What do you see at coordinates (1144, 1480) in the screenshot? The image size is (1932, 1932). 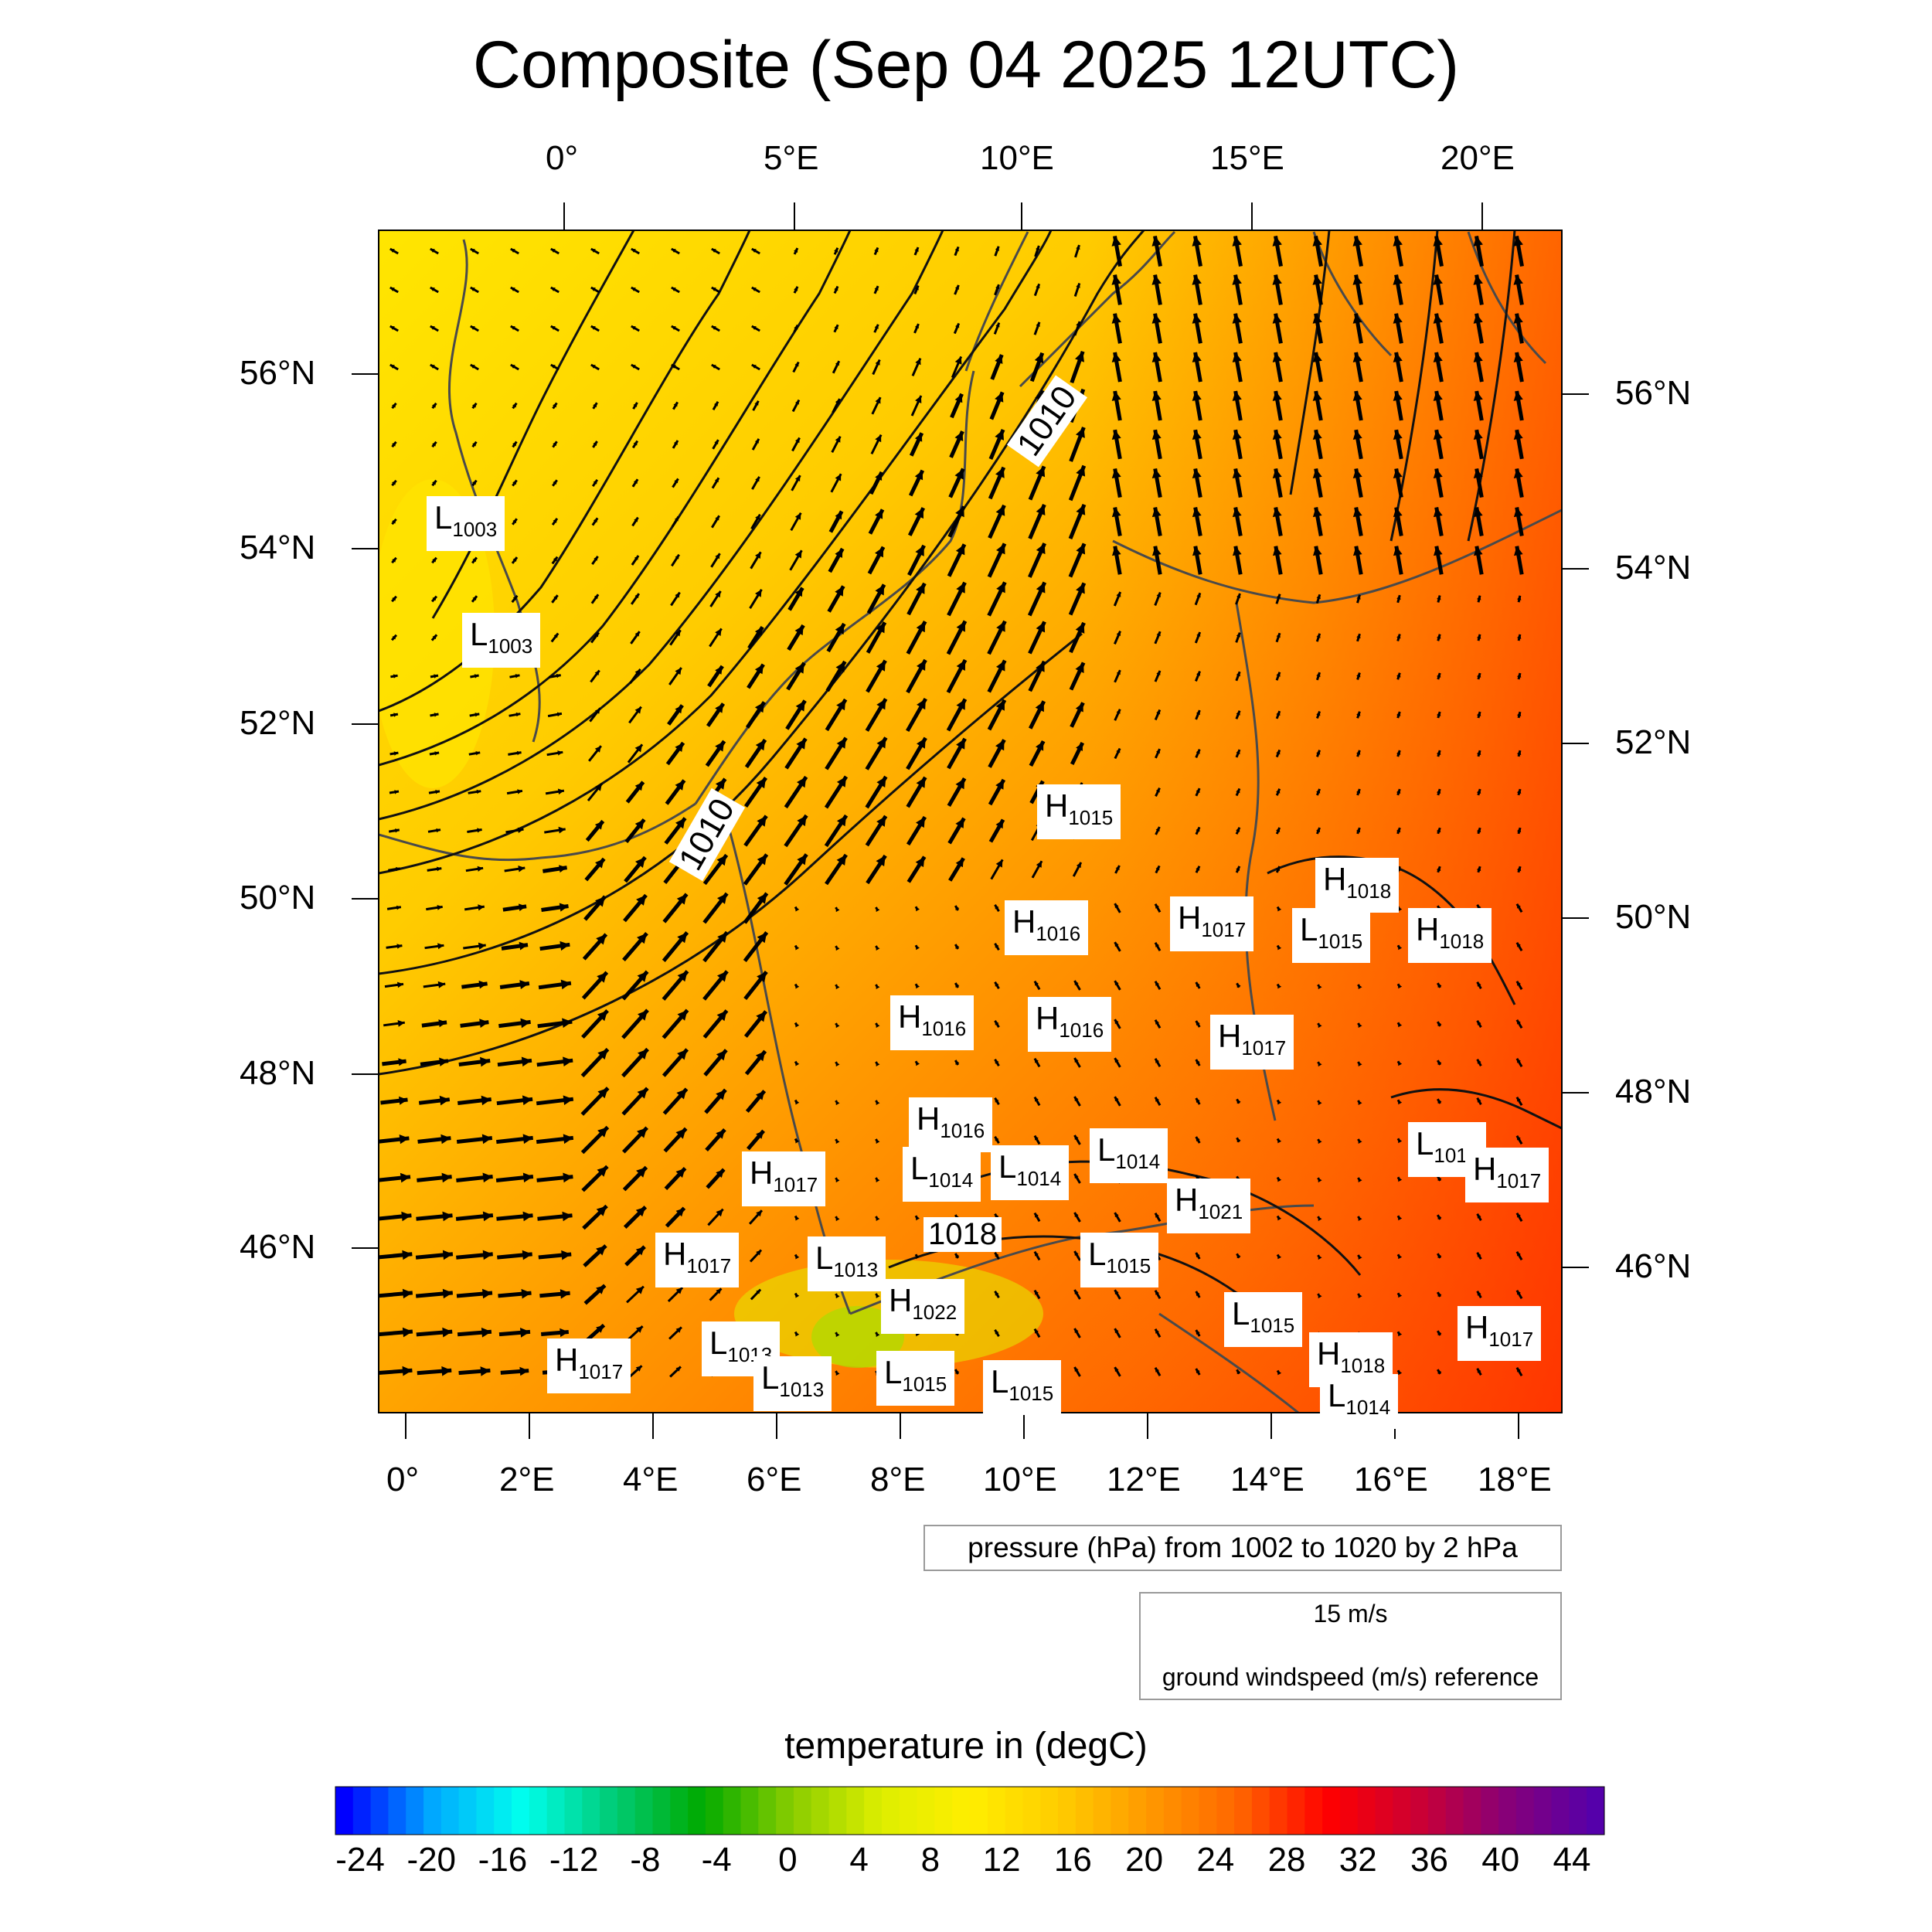 I see `bottom-lon-label: 12°E` at bounding box center [1144, 1480].